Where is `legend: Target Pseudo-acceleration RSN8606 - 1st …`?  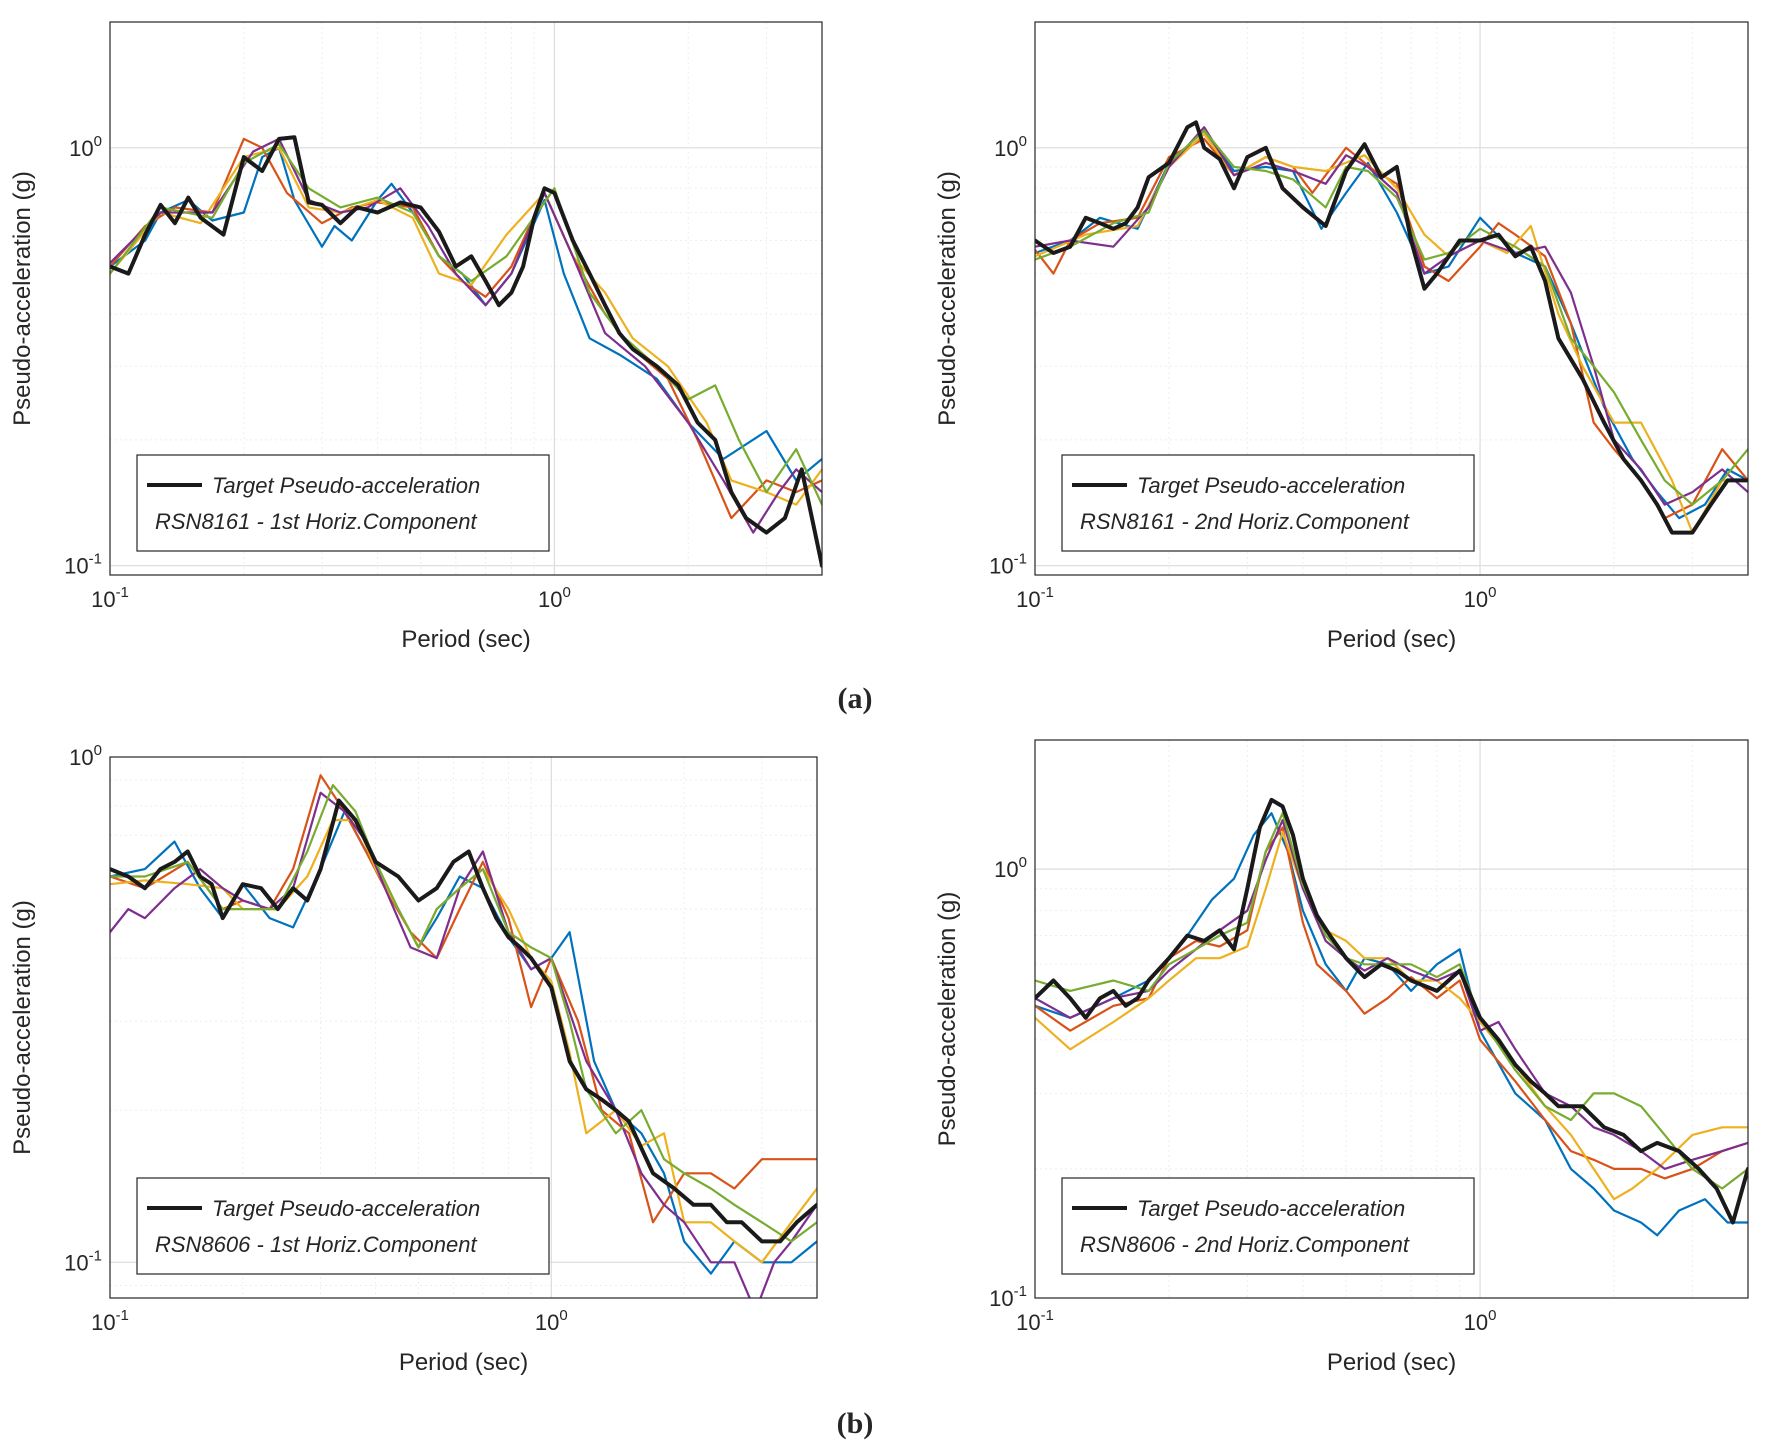 legend: Target Pseudo-acceleration RSN8606 - 1st … is located at coordinates (343, 1226).